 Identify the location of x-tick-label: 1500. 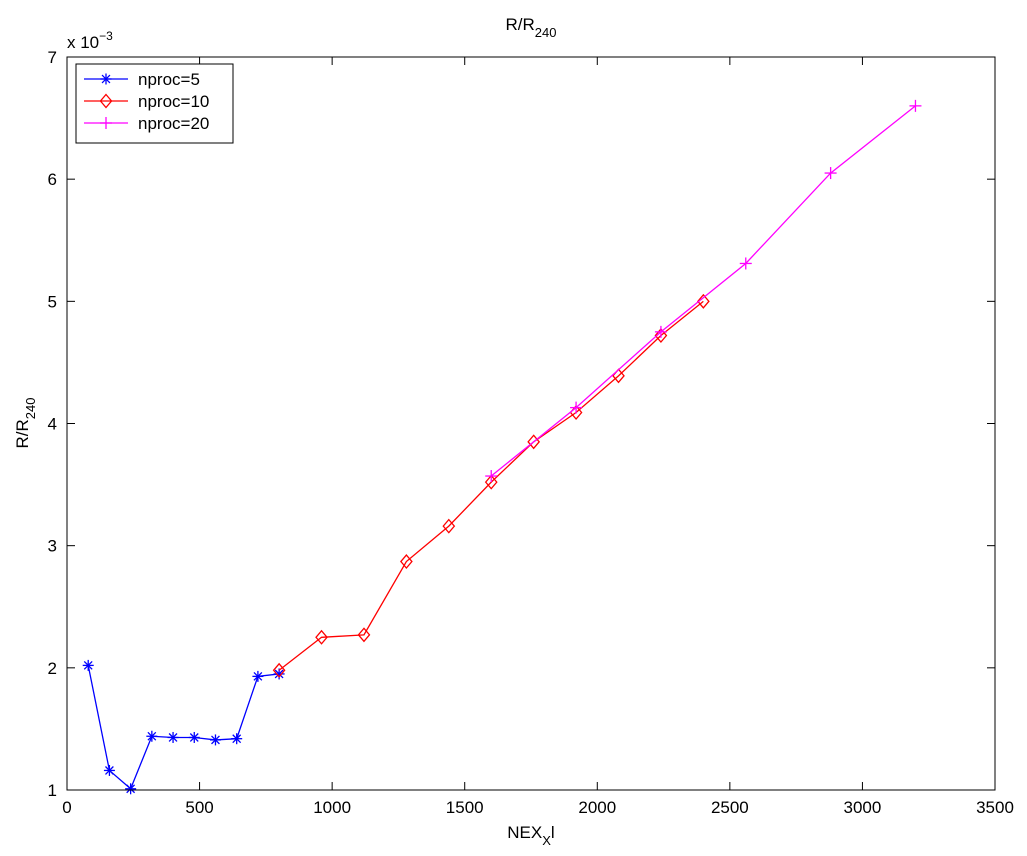
(465, 807).